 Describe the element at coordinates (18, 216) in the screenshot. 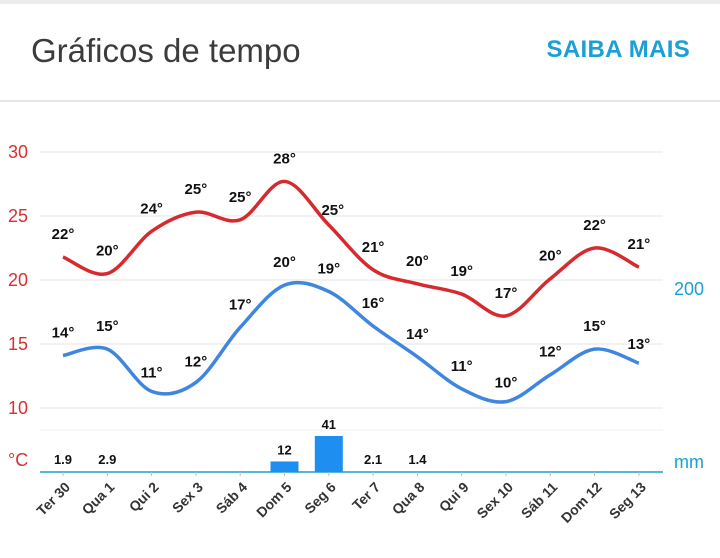

I see `y-tick-label: 25` at that location.